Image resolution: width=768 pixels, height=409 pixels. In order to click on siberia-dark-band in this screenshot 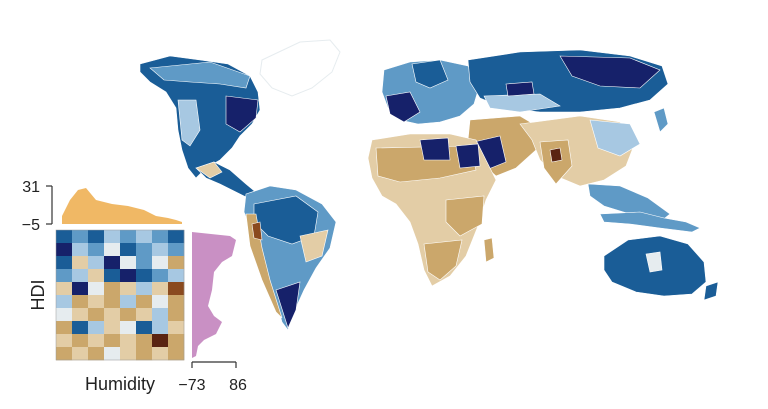, I will do `click(610, 72)`.